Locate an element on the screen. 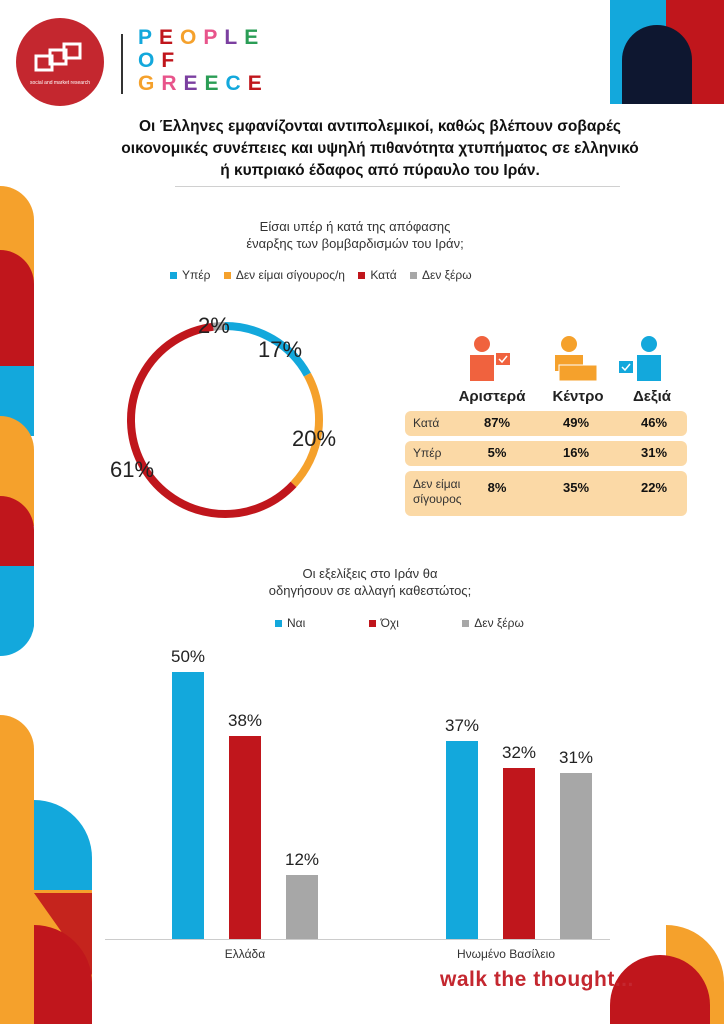 Image resolution: width=724 pixels, height=1024 pixels. brand-word: GREECE is located at coordinates (203, 84).